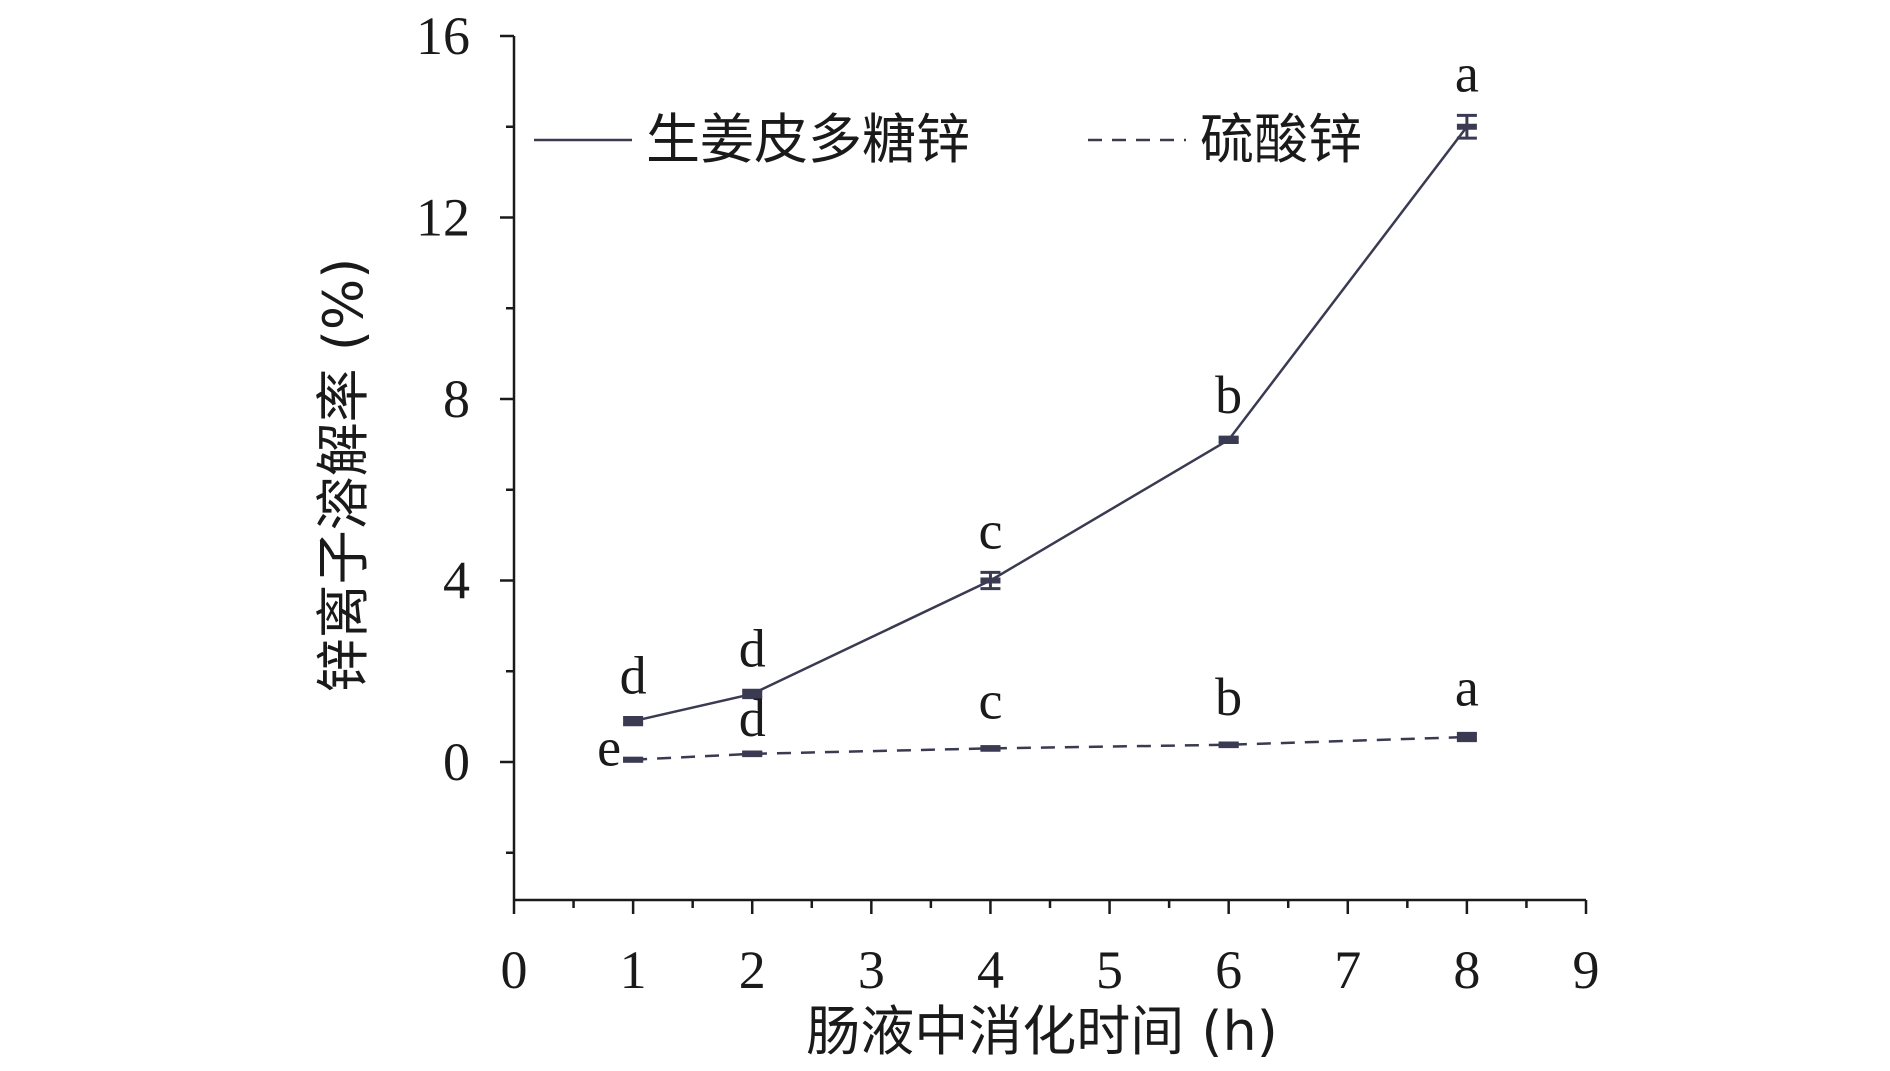 This screenshot has width=1890, height=1071. What do you see at coordinates (1281, 139) in the screenshot?
I see `legend-label-2: 硫酸锌` at bounding box center [1281, 139].